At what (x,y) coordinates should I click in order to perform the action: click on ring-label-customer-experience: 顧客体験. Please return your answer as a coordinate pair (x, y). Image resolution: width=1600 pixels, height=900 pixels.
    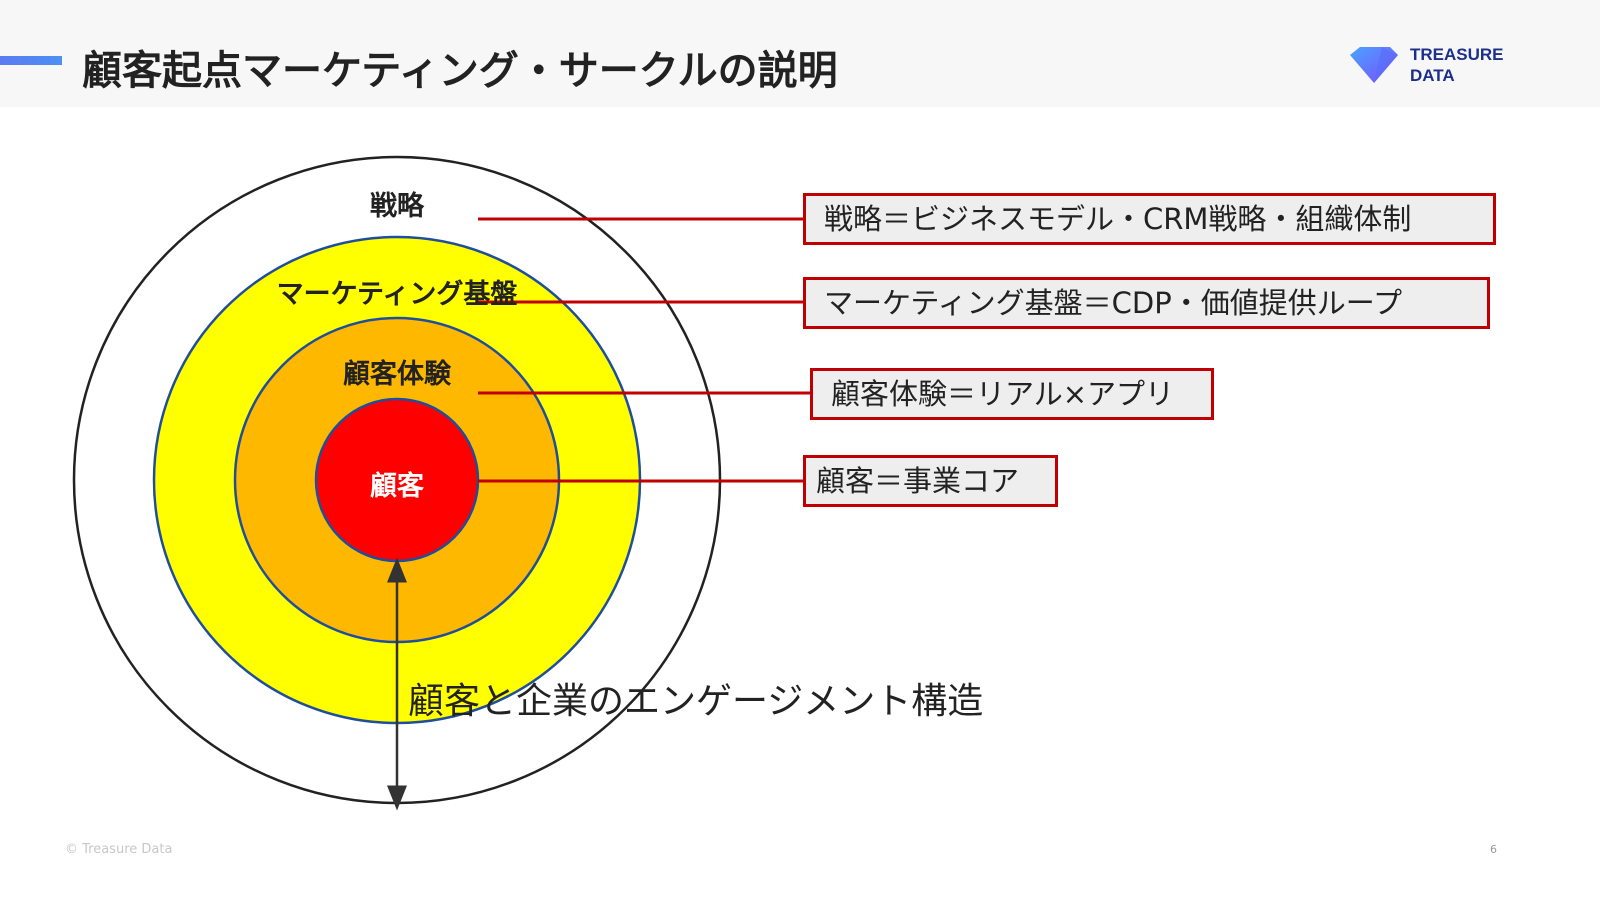
    Looking at the image, I should click on (397, 374).